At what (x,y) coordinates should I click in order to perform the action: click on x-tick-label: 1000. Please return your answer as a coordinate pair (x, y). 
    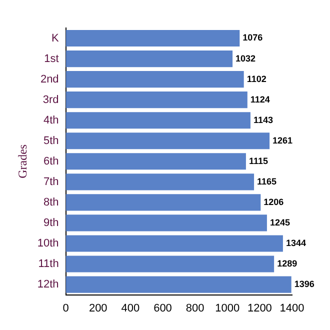
    Looking at the image, I should click on (227, 308).